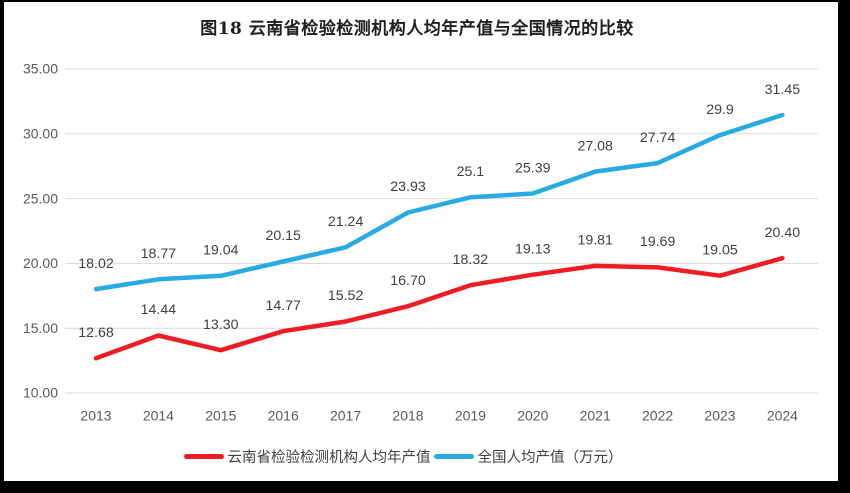  What do you see at coordinates (408, 187) in the screenshot?
I see `data-label-1: 23.93` at bounding box center [408, 187].